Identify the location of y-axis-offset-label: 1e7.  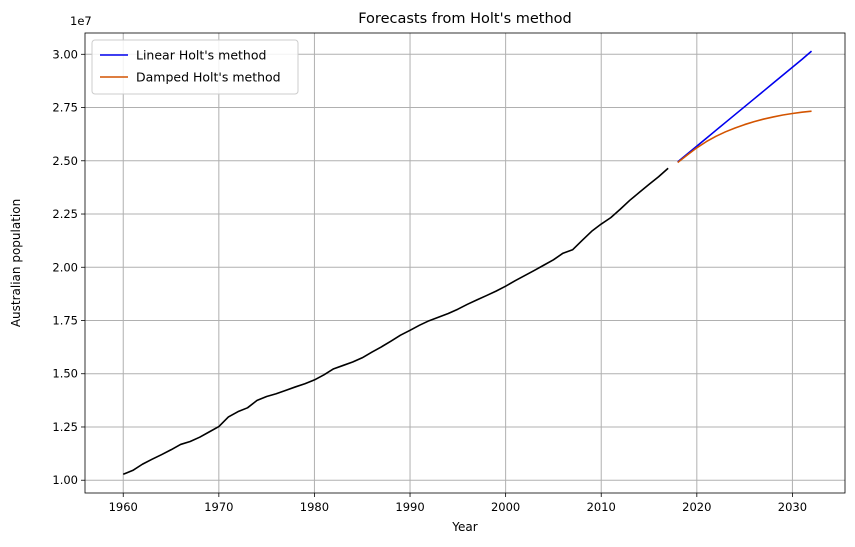
(81, 21).